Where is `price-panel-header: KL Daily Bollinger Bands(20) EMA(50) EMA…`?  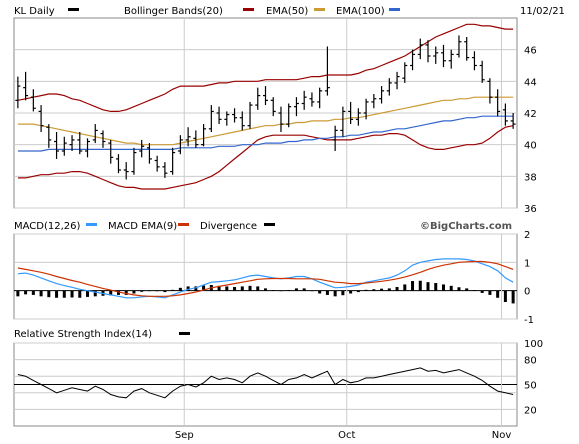 price-panel-header: KL Daily Bollinger Bands(20) EMA(50) EMA… is located at coordinates (289, 11).